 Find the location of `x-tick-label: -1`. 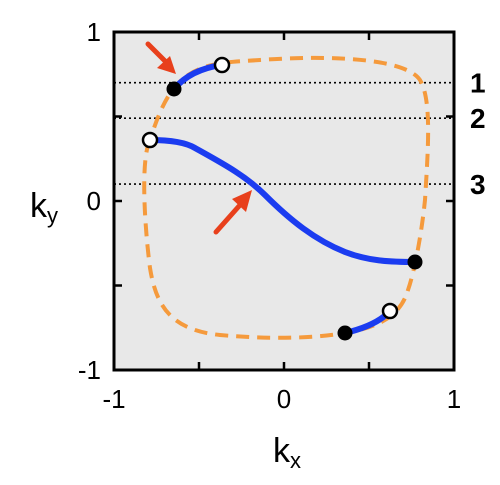

x-tick-label: -1 is located at coordinates (113, 399).